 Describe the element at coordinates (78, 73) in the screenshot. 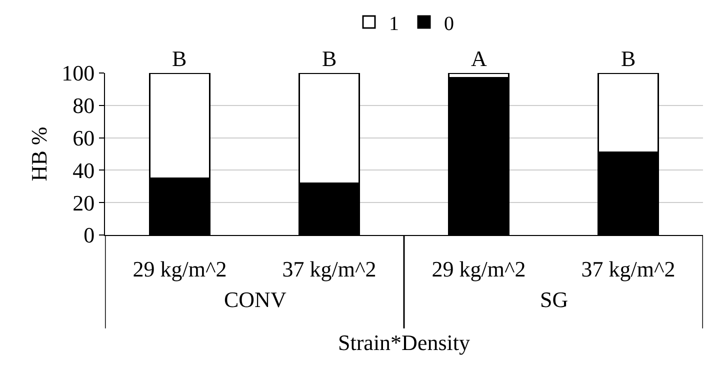

I see `y-tick-label: 100` at that location.